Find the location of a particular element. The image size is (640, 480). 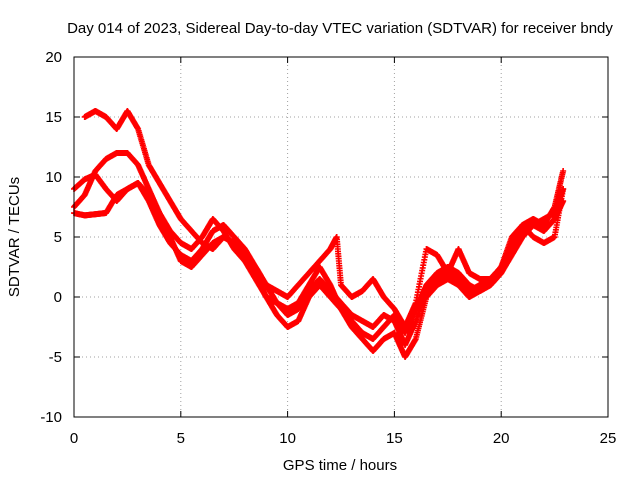

y-tick-label: -5 is located at coordinates (55, 357).